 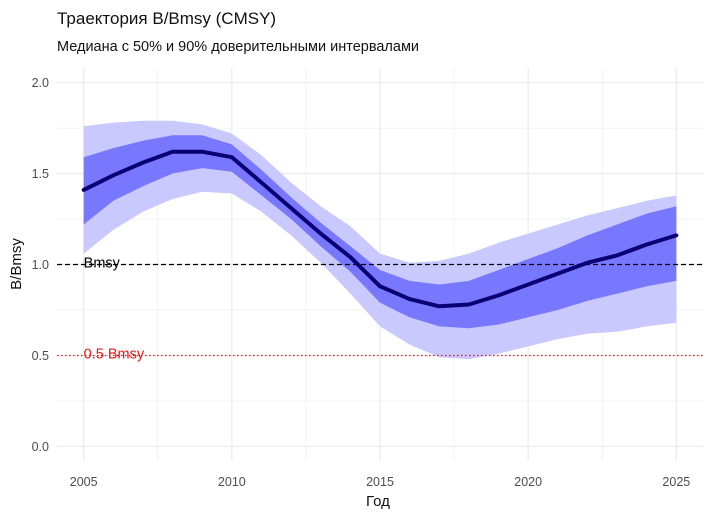 What do you see at coordinates (166, 18) in the screenshot?
I see `chart-title: Траектория B/Bmsy (CMSY)` at bounding box center [166, 18].